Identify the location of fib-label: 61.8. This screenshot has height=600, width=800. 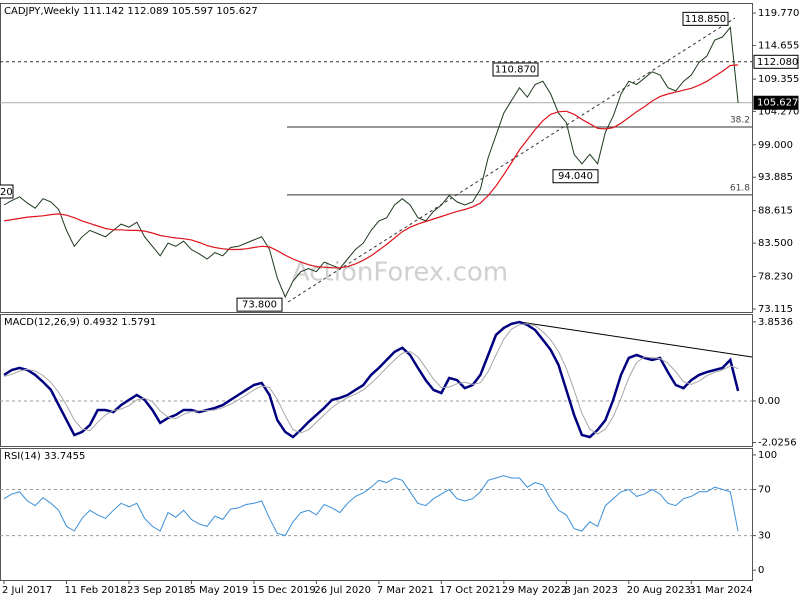
(740, 188).